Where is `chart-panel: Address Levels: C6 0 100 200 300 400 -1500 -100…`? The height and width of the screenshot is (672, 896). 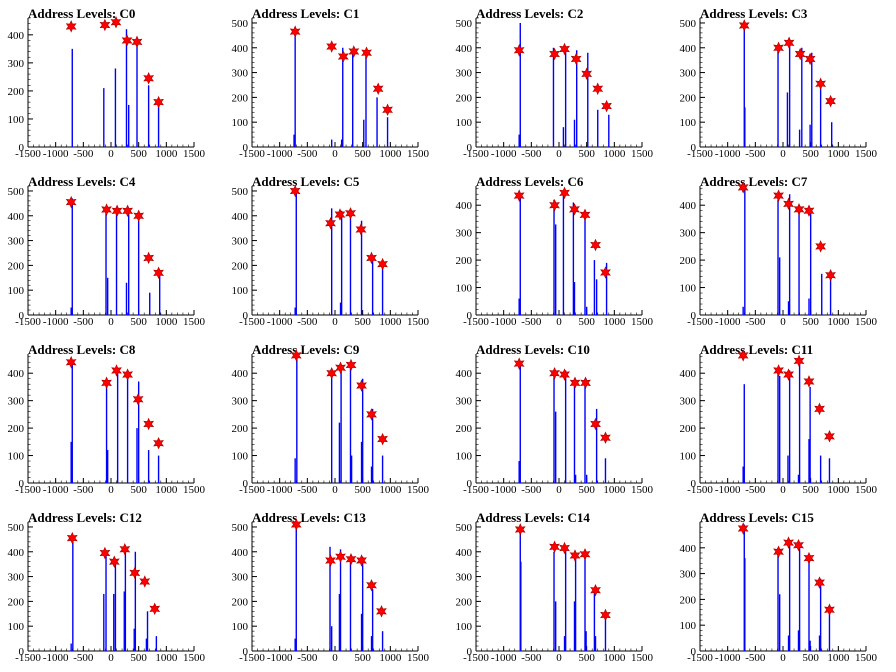
chart-panel: Address Levels: C6 0 100 200 300 400 -1500 -100… is located at coordinates (560, 252).